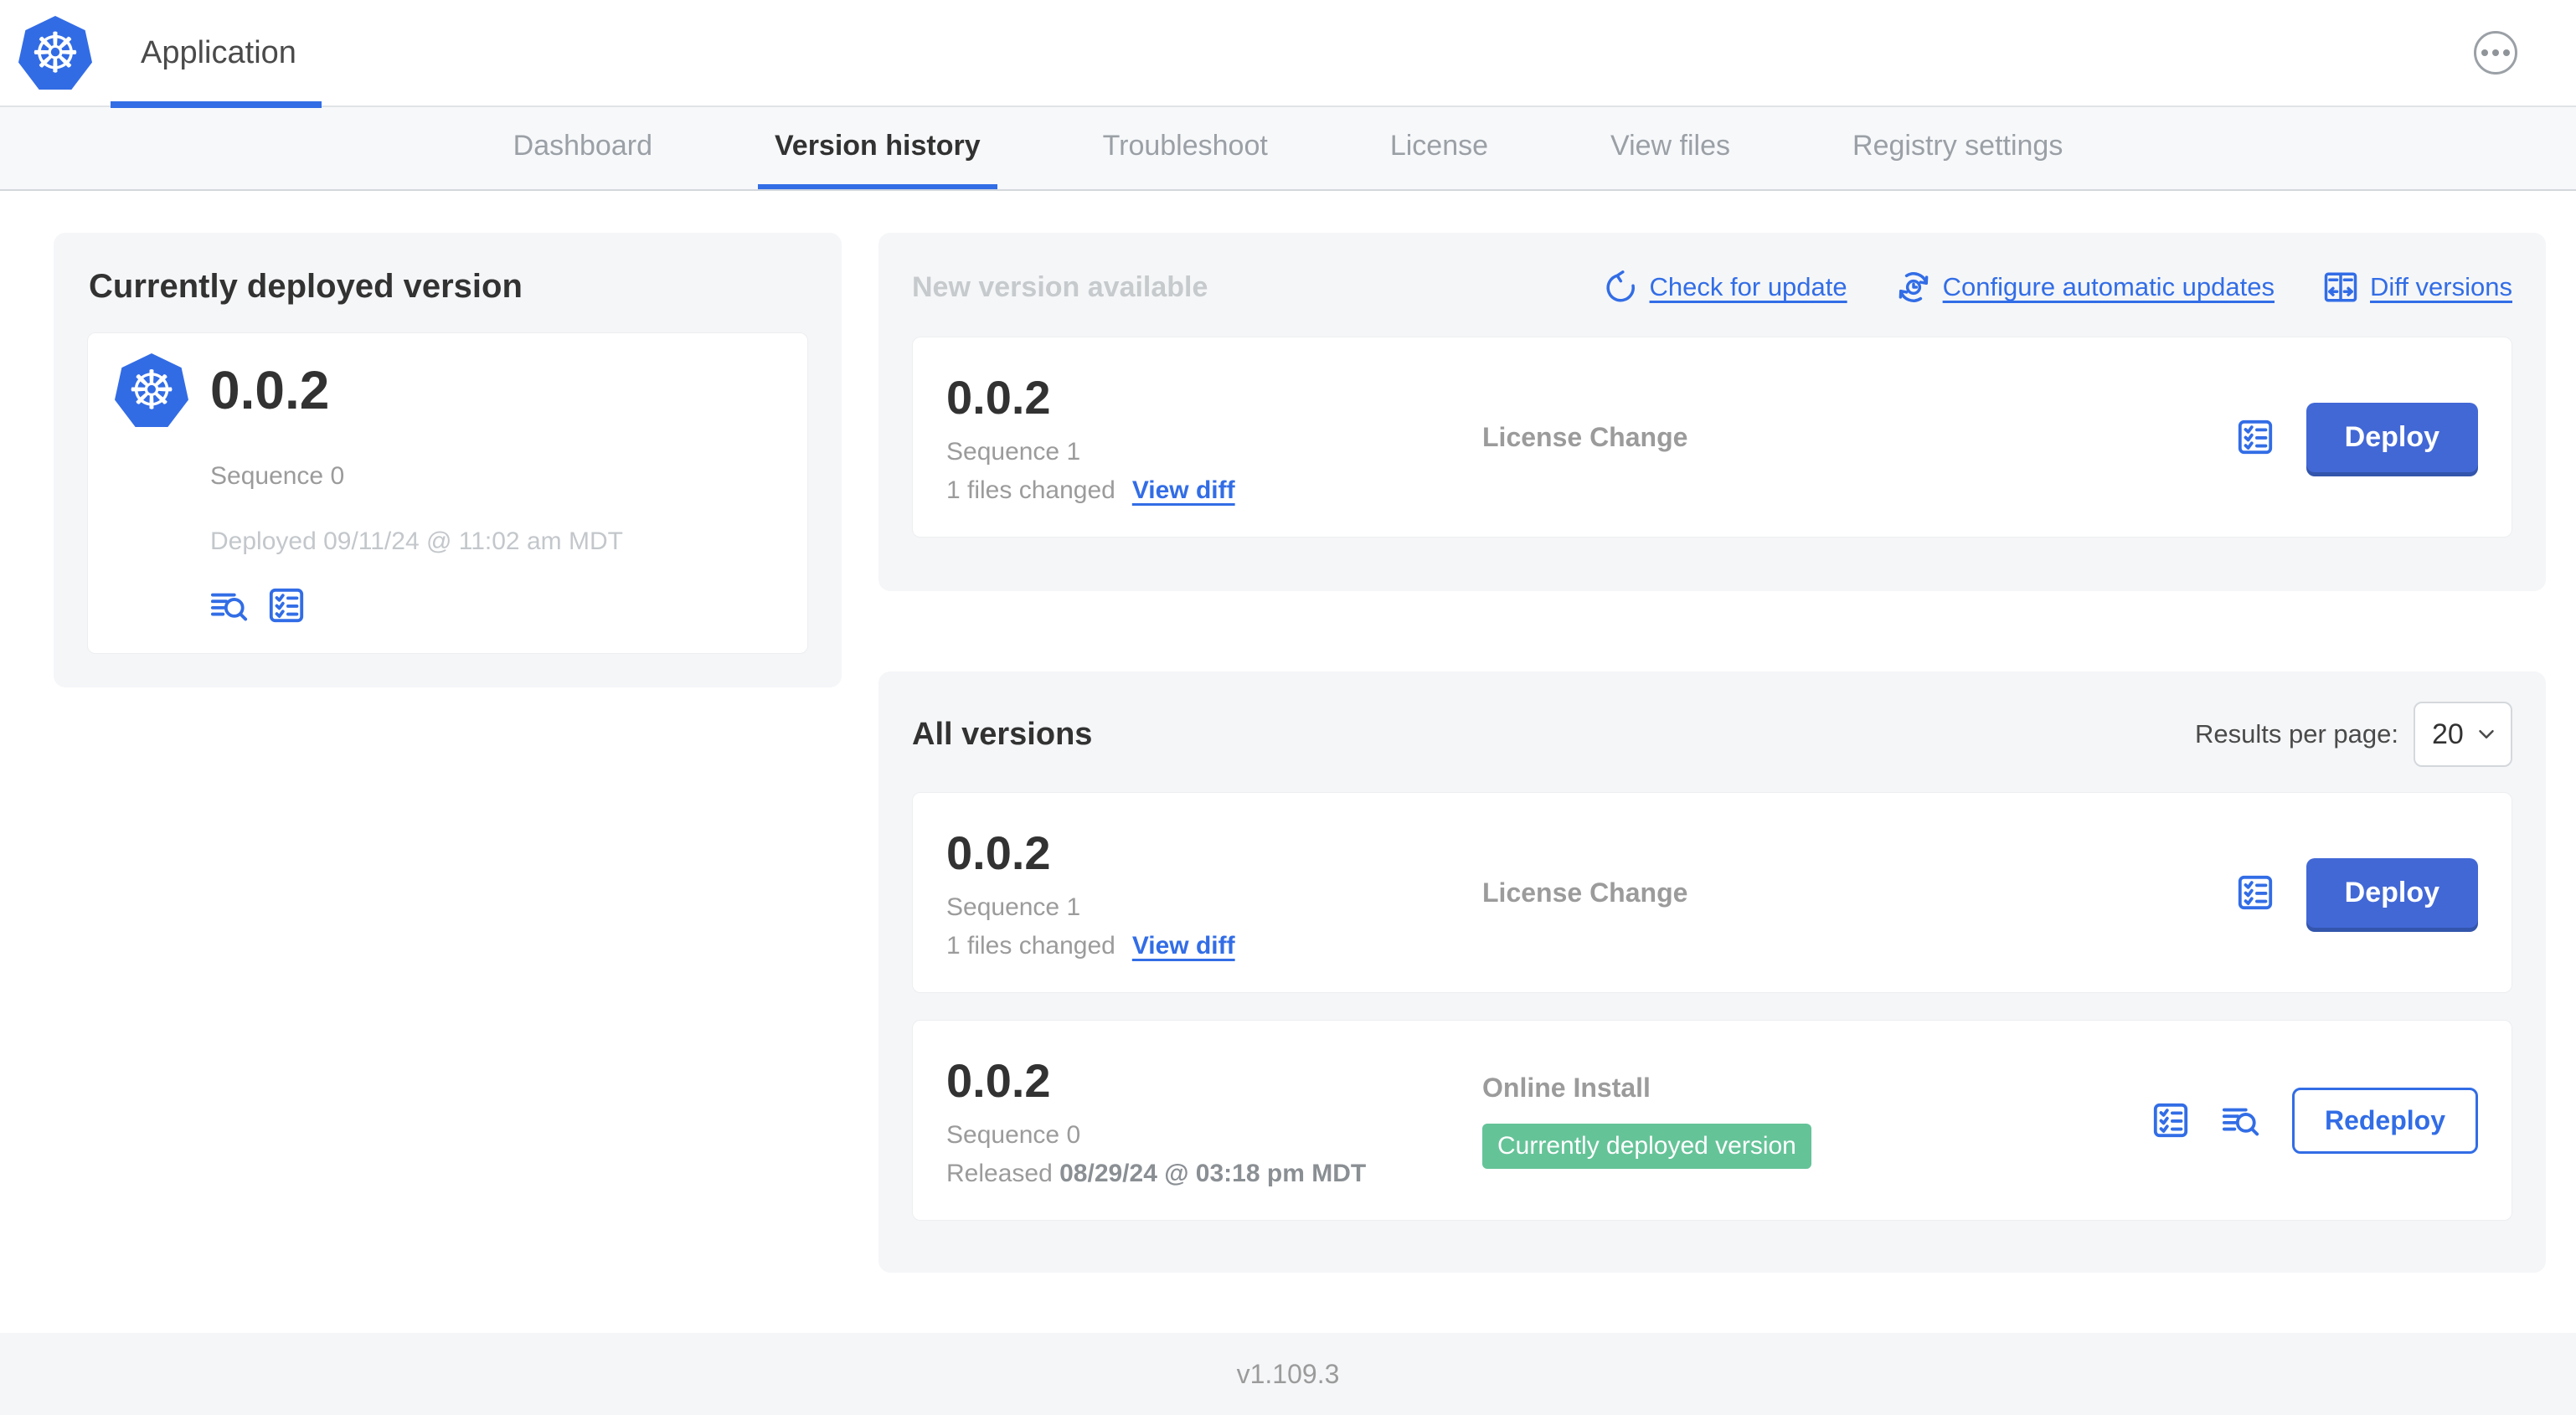  What do you see at coordinates (1646, 1146) in the screenshot?
I see `currently-deployed-badge: Currently deployed version` at bounding box center [1646, 1146].